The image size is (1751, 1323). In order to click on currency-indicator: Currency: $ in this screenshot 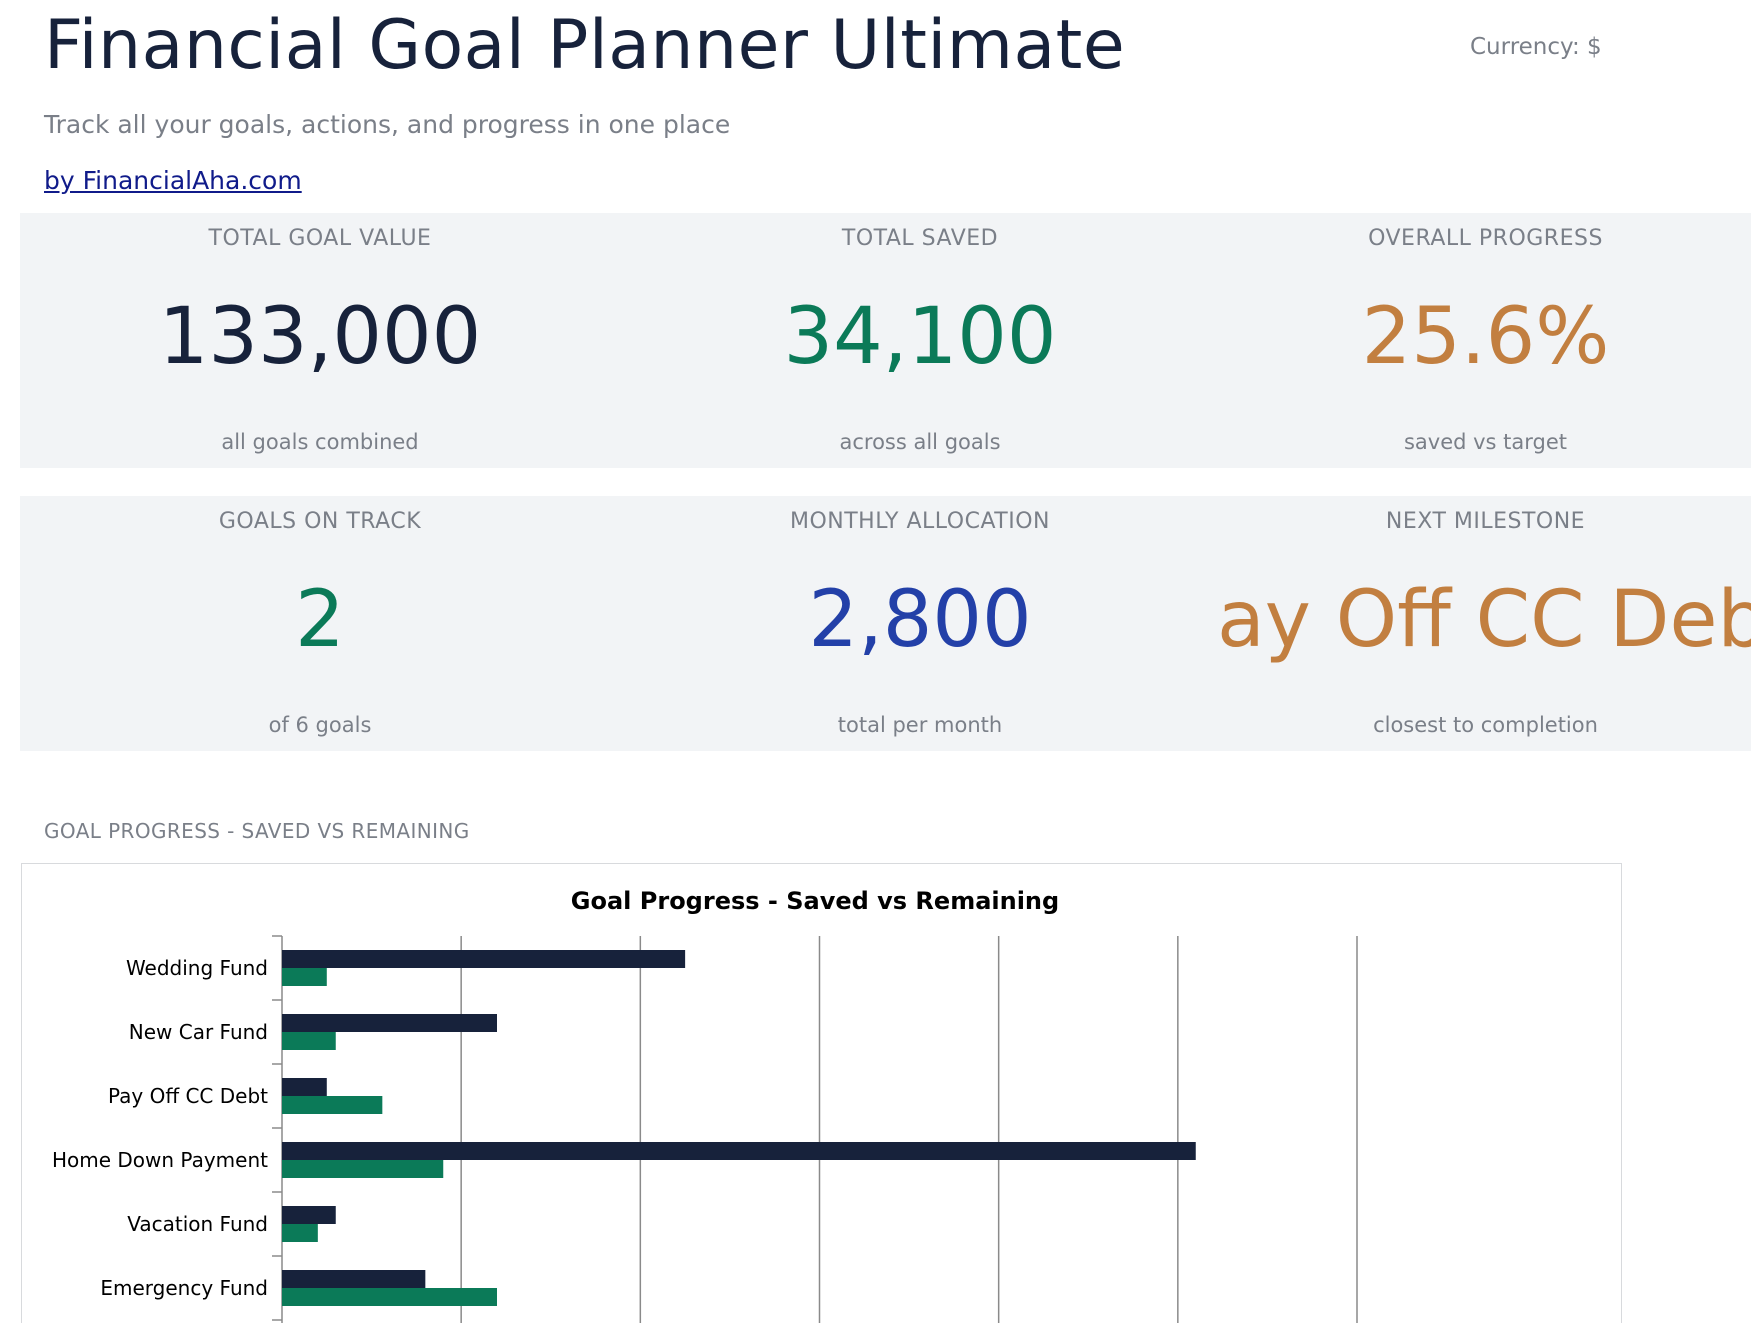, I will do `click(1536, 47)`.